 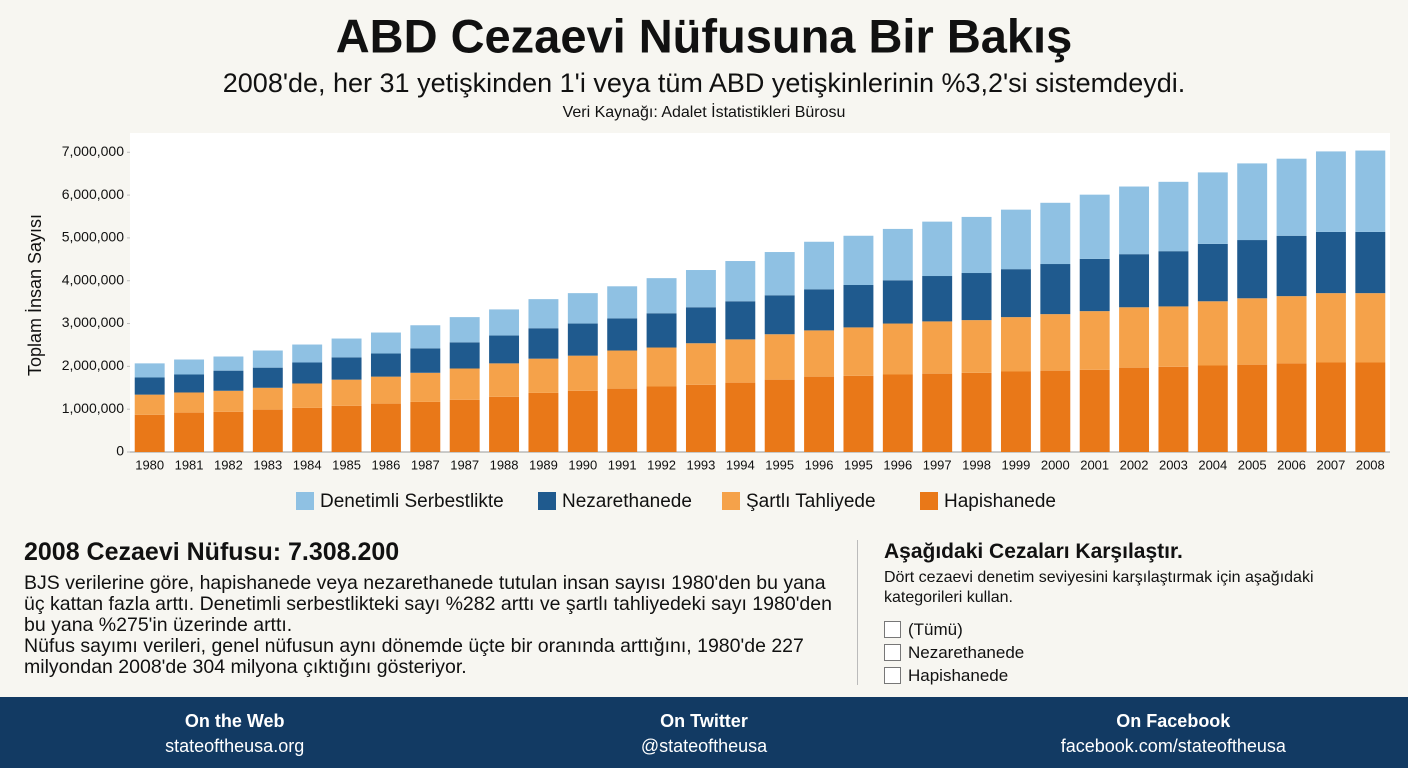 What do you see at coordinates (1134, 675) in the screenshot?
I see `checkbox-option: Hapishanede` at bounding box center [1134, 675].